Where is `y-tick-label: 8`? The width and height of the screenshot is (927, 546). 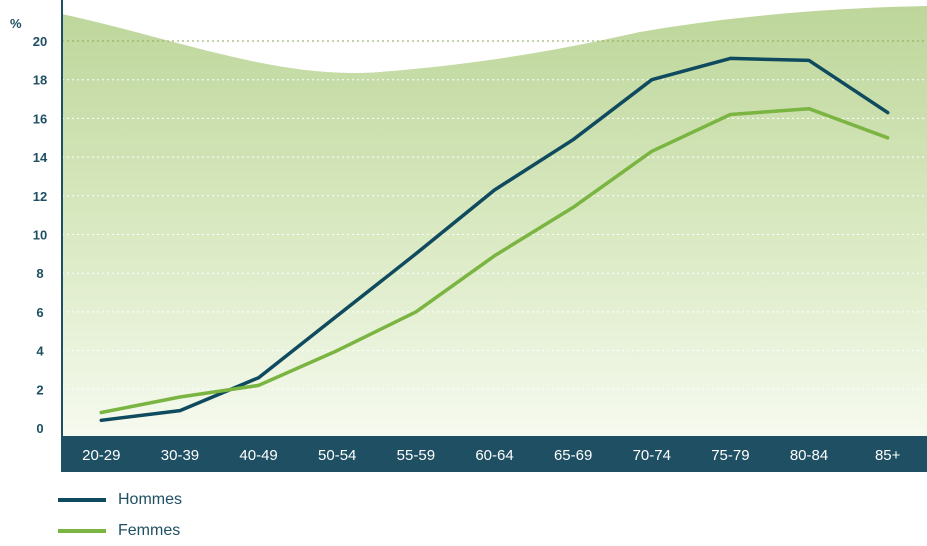
y-tick-label: 8 is located at coordinates (39, 273).